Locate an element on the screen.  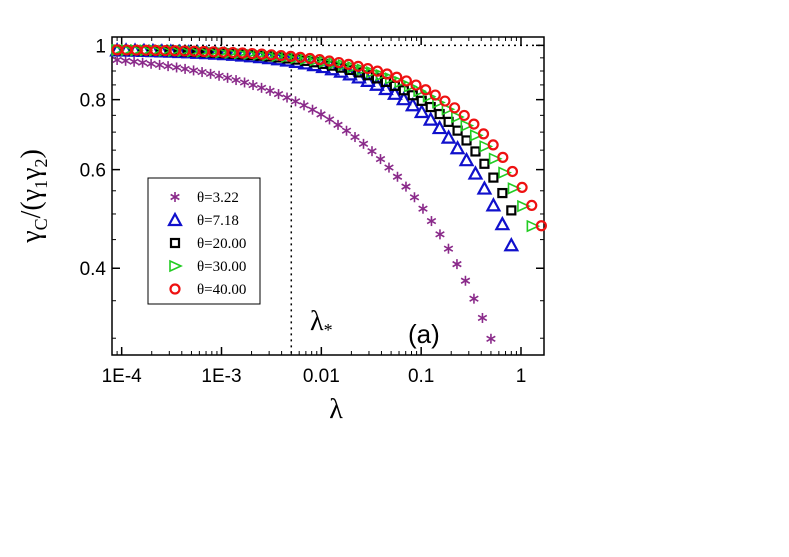
legend-item: θ=7.18 is located at coordinates (203, 220).